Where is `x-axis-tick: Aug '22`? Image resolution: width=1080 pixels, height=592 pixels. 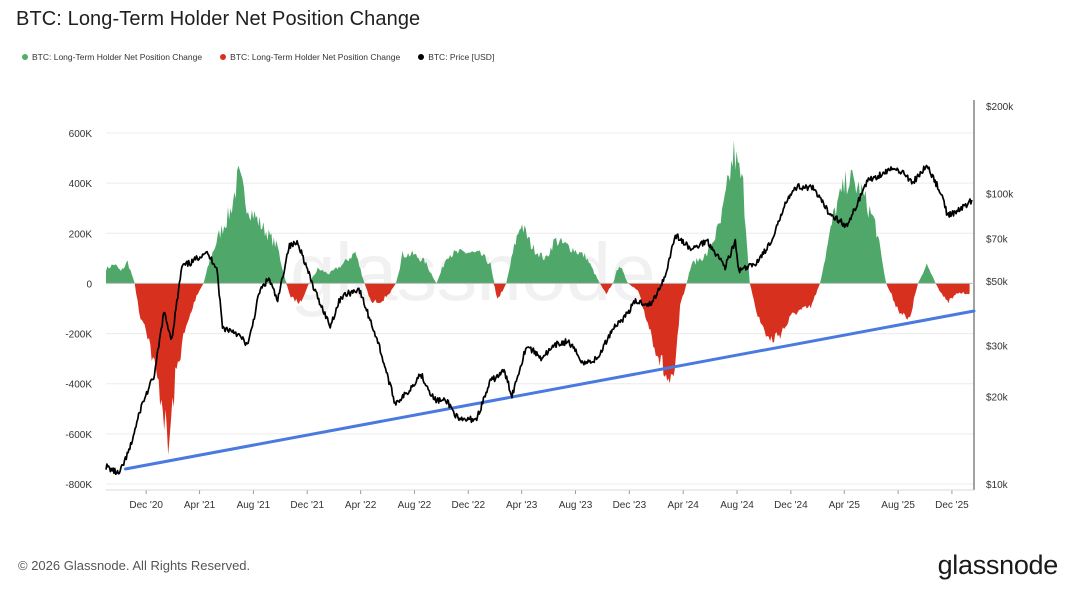
x-axis-tick: Aug '22 is located at coordinates (415, 505).